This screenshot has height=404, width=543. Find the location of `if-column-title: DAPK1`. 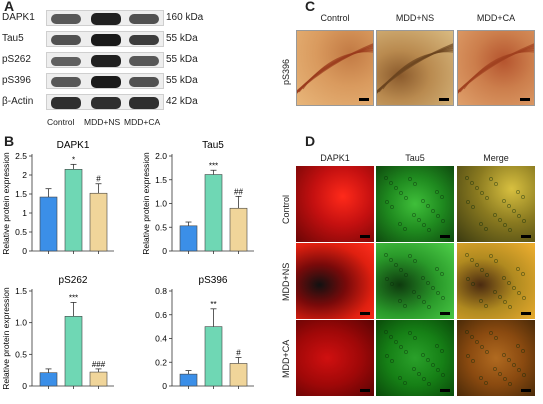

if-column-title: DAPK1 is located at coordinates (335, 158).